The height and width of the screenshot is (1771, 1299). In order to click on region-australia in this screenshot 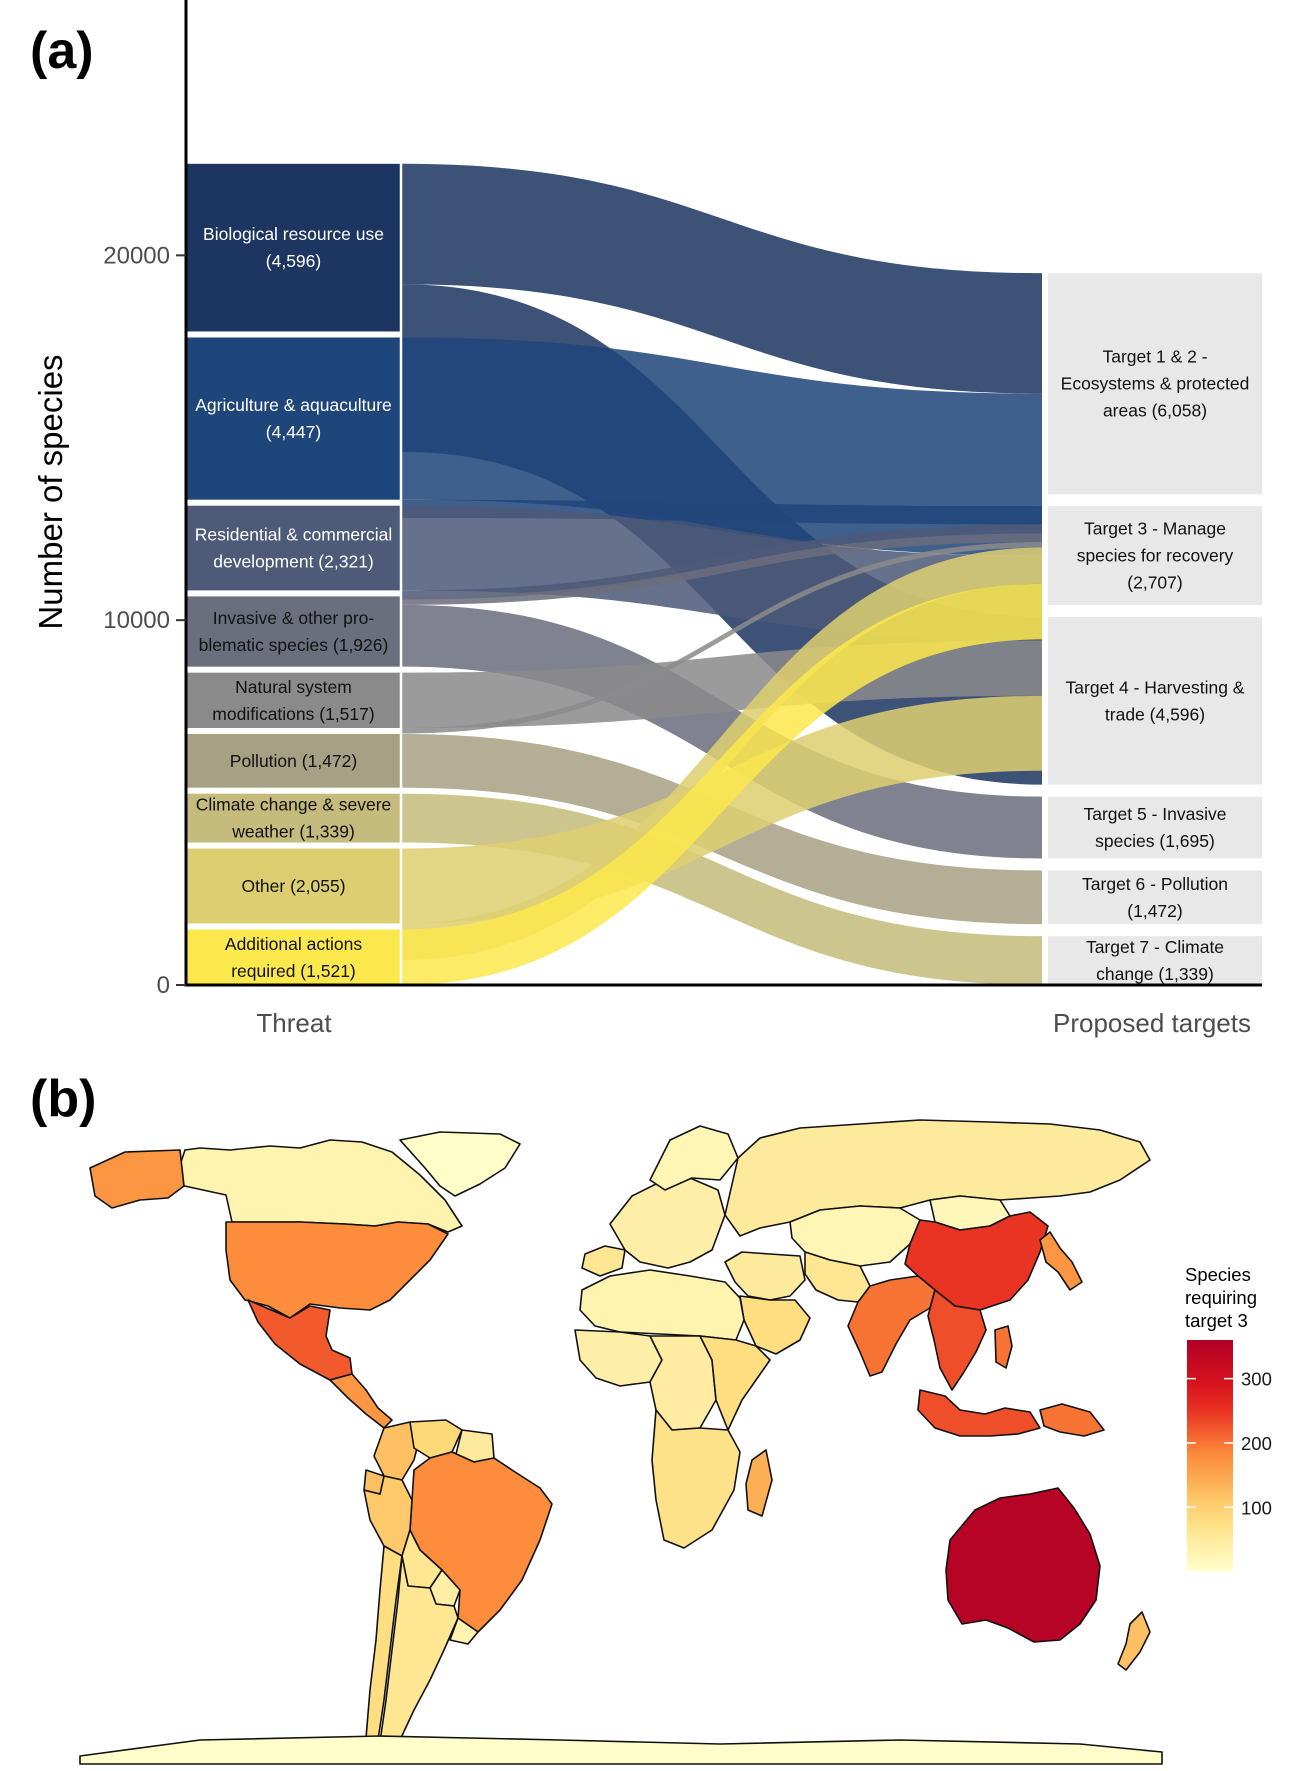, I will do `click(1023, 1565)`.